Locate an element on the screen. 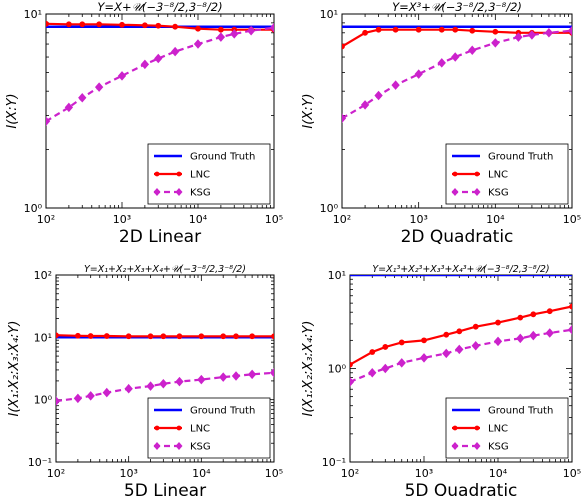 The height and width of the screenshot is (496, 582). chart-title: Y=X₁+X₂+X₃+X₄+𝒰(−3⁻⁸/2,3⁻⁸/2) is located at coordinates (165, 269).